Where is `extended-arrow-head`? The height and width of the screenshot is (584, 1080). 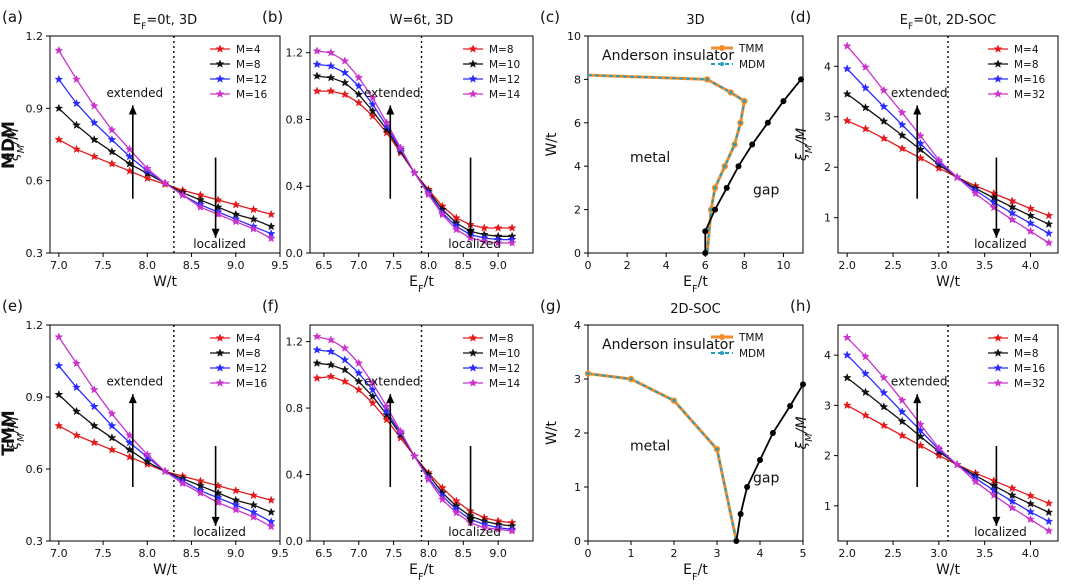
extended-arrow-head is located at coordinates (917, 399).